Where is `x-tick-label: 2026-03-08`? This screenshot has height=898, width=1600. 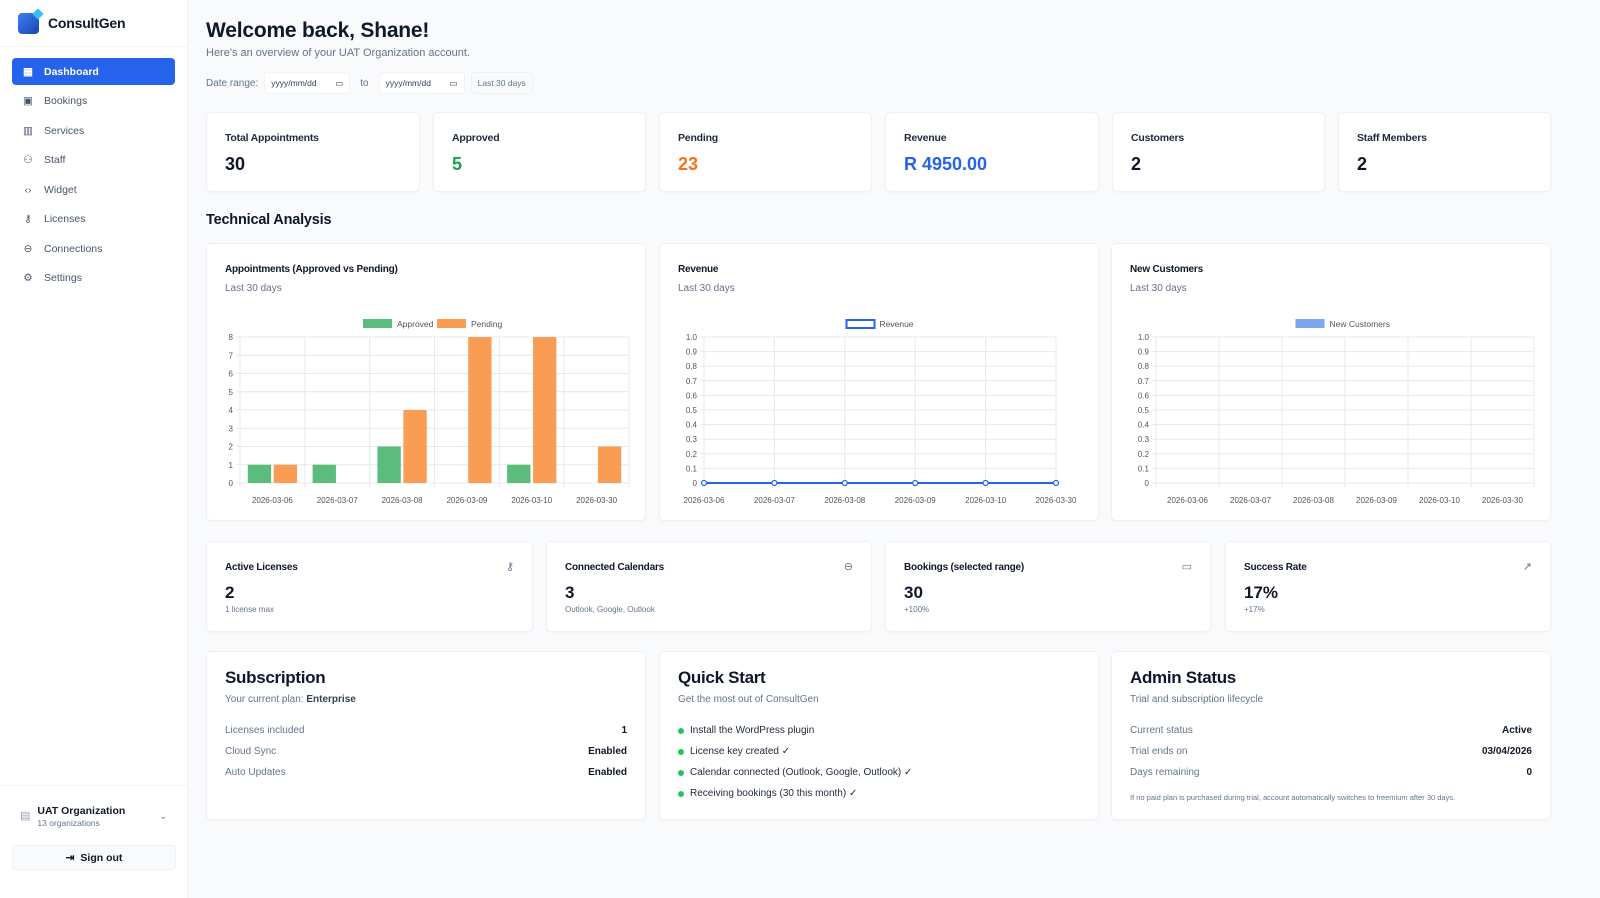 x-tick-label: 2026-03-08 is located at coordinates (1313, 500).